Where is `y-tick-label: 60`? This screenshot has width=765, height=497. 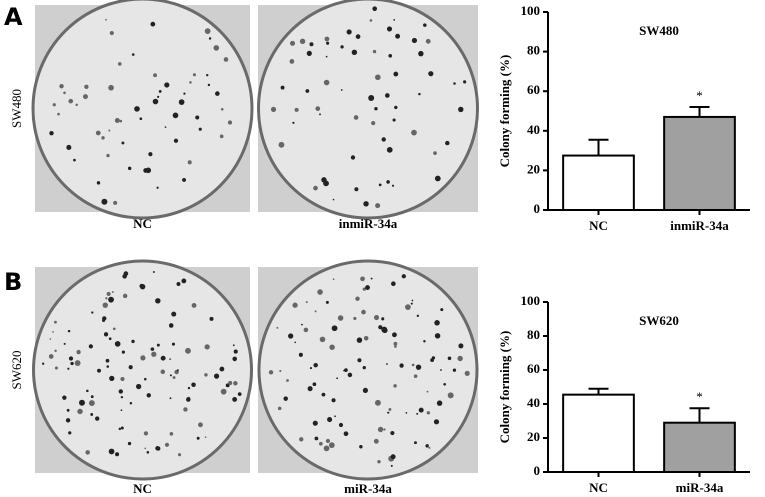
y-tick-label: 60 is located at coordinates (533, 368).